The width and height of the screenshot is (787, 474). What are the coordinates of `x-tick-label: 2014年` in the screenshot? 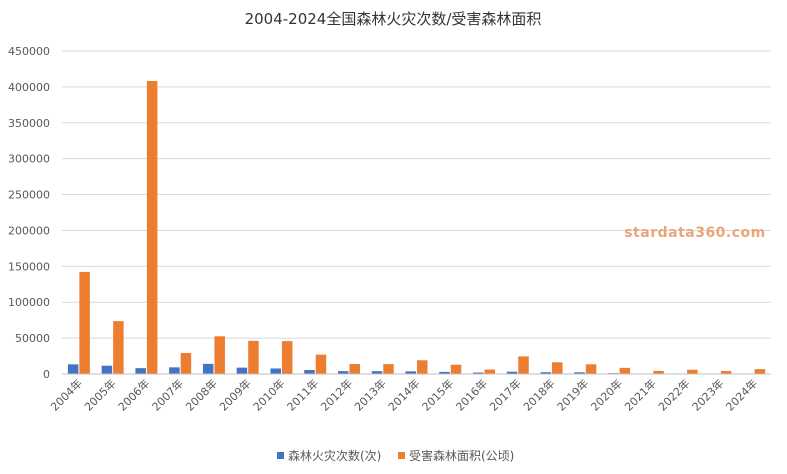 It's located at (403, 394).